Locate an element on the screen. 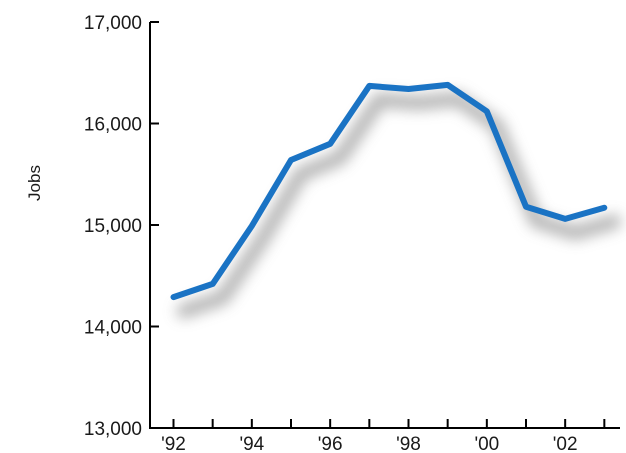 The height and width of the screenshot is (453, 626). y-axis-ticks: 13,000 14,000 15,000 16,000 17,000 is located at coordinates (121, 226).